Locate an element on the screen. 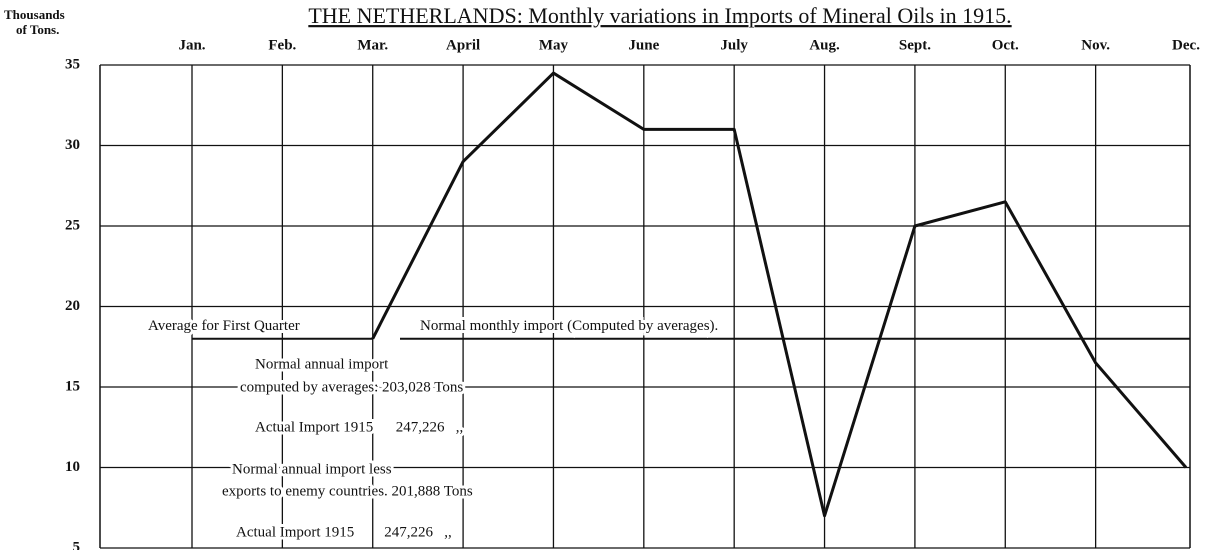 This screenshot has height=555, width=1225. y-tick-label: 15 is located at coordinates (72, 386).